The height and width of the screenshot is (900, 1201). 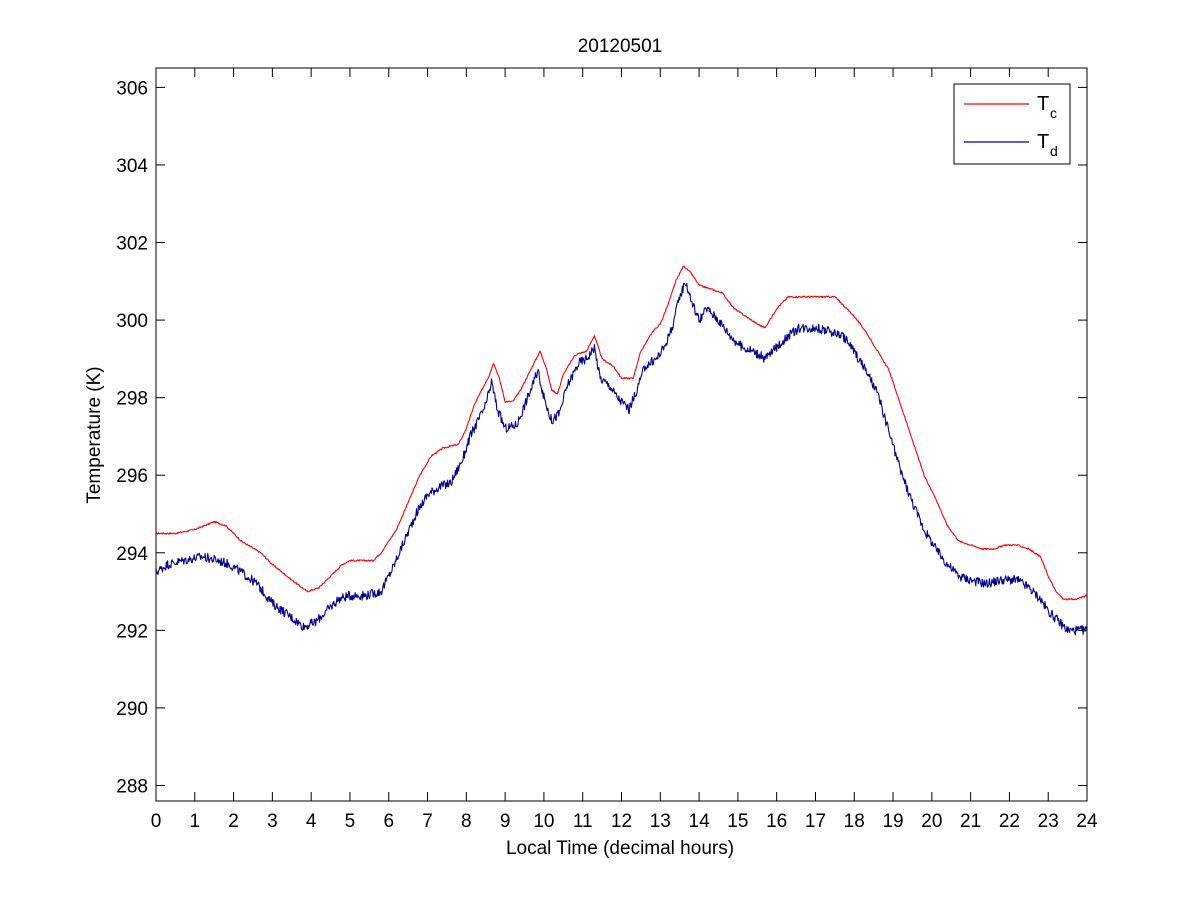 I want to click on y-tick-label: 288, so click(x=132, y=786).